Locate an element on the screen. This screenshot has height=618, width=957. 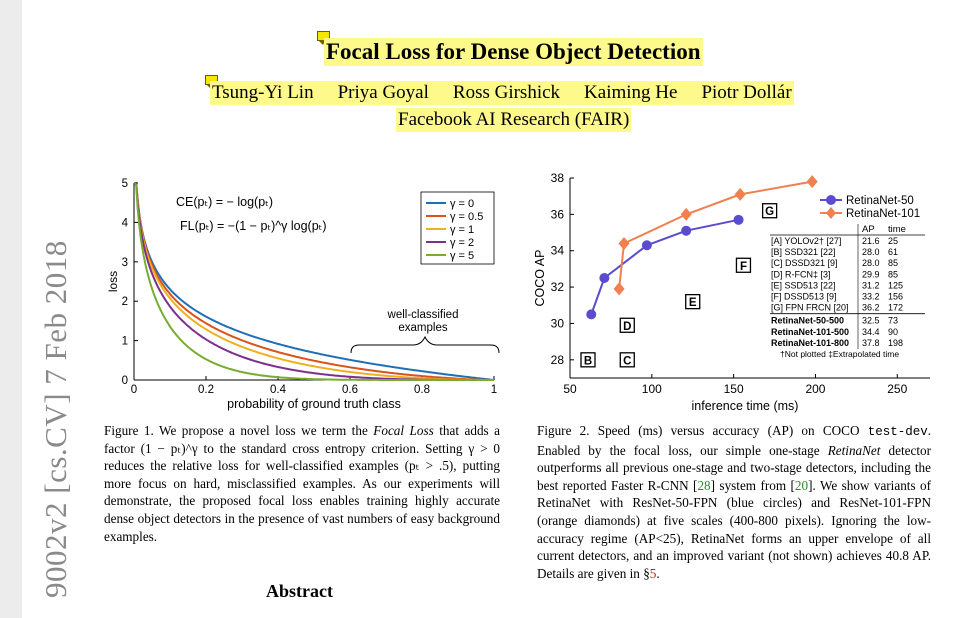
detector-marker-label: E is located at coordinates (693, 303).